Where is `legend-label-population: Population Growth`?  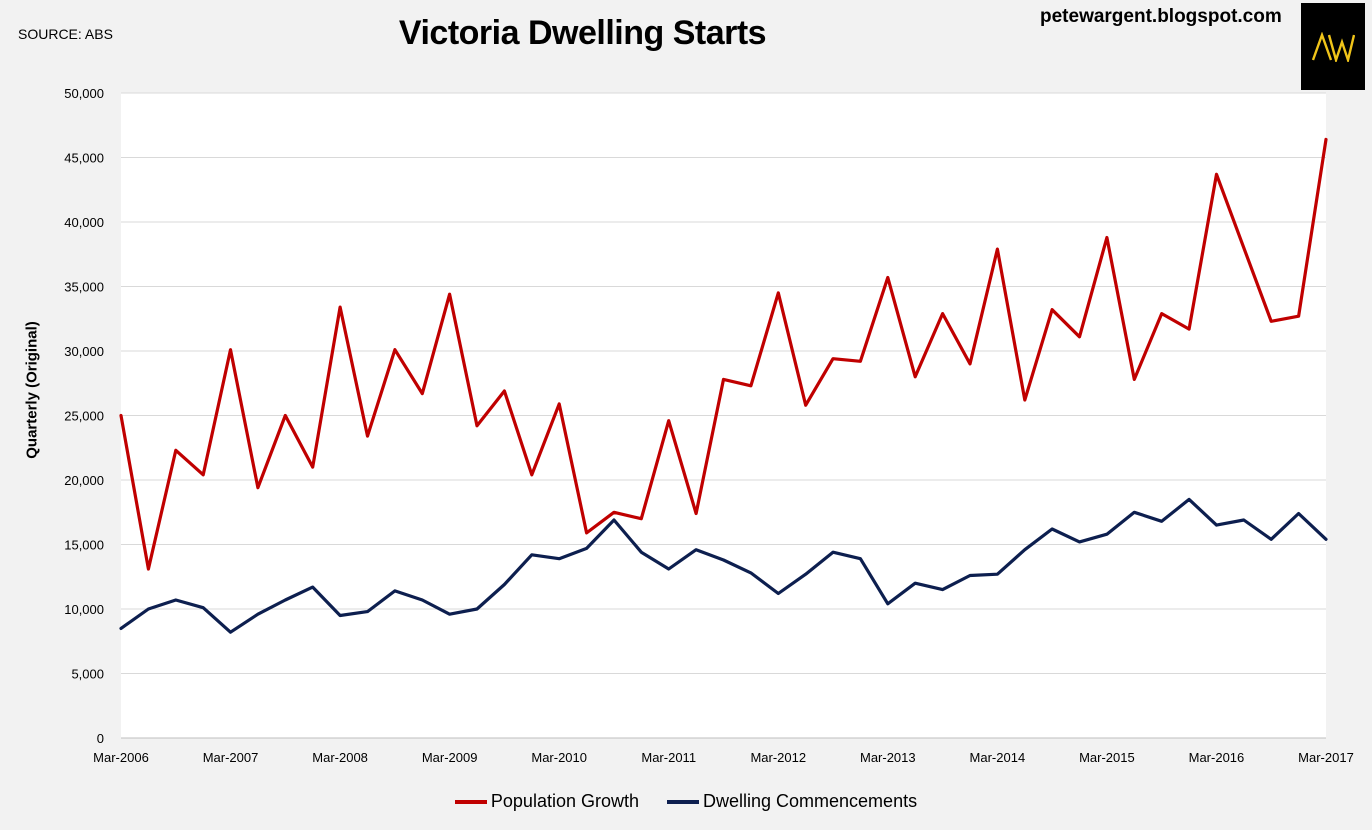
legend-label-population: Population Growth is located at coordinates (564, 801).